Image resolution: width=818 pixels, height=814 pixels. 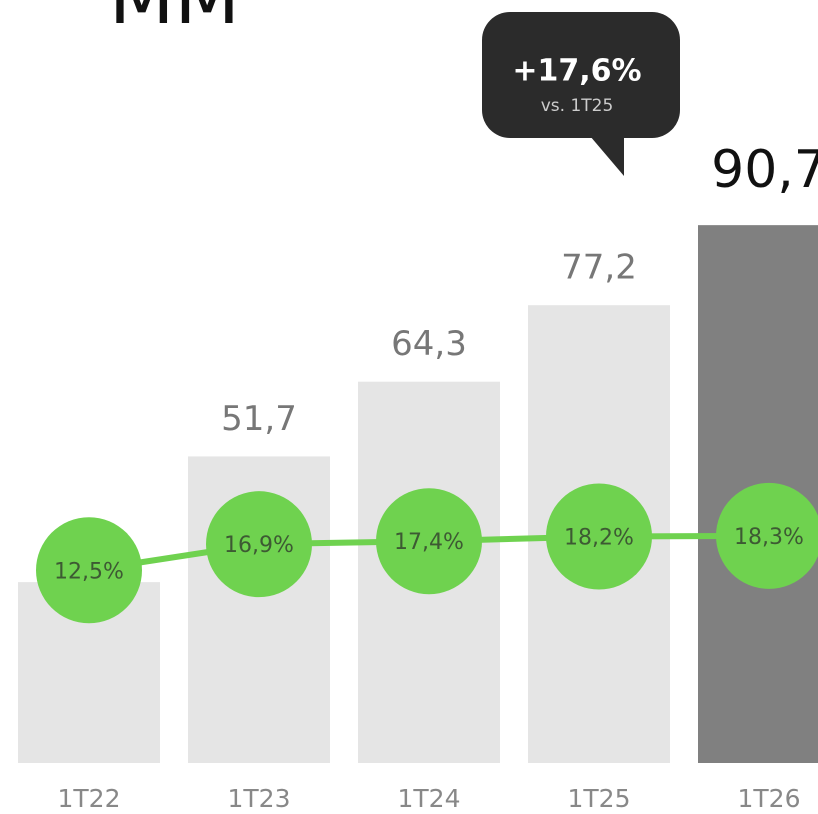 What do you see at coordinates (174, 20) in the screenshot?
I see `chart-title: MM` at bounding box center [174, 20].